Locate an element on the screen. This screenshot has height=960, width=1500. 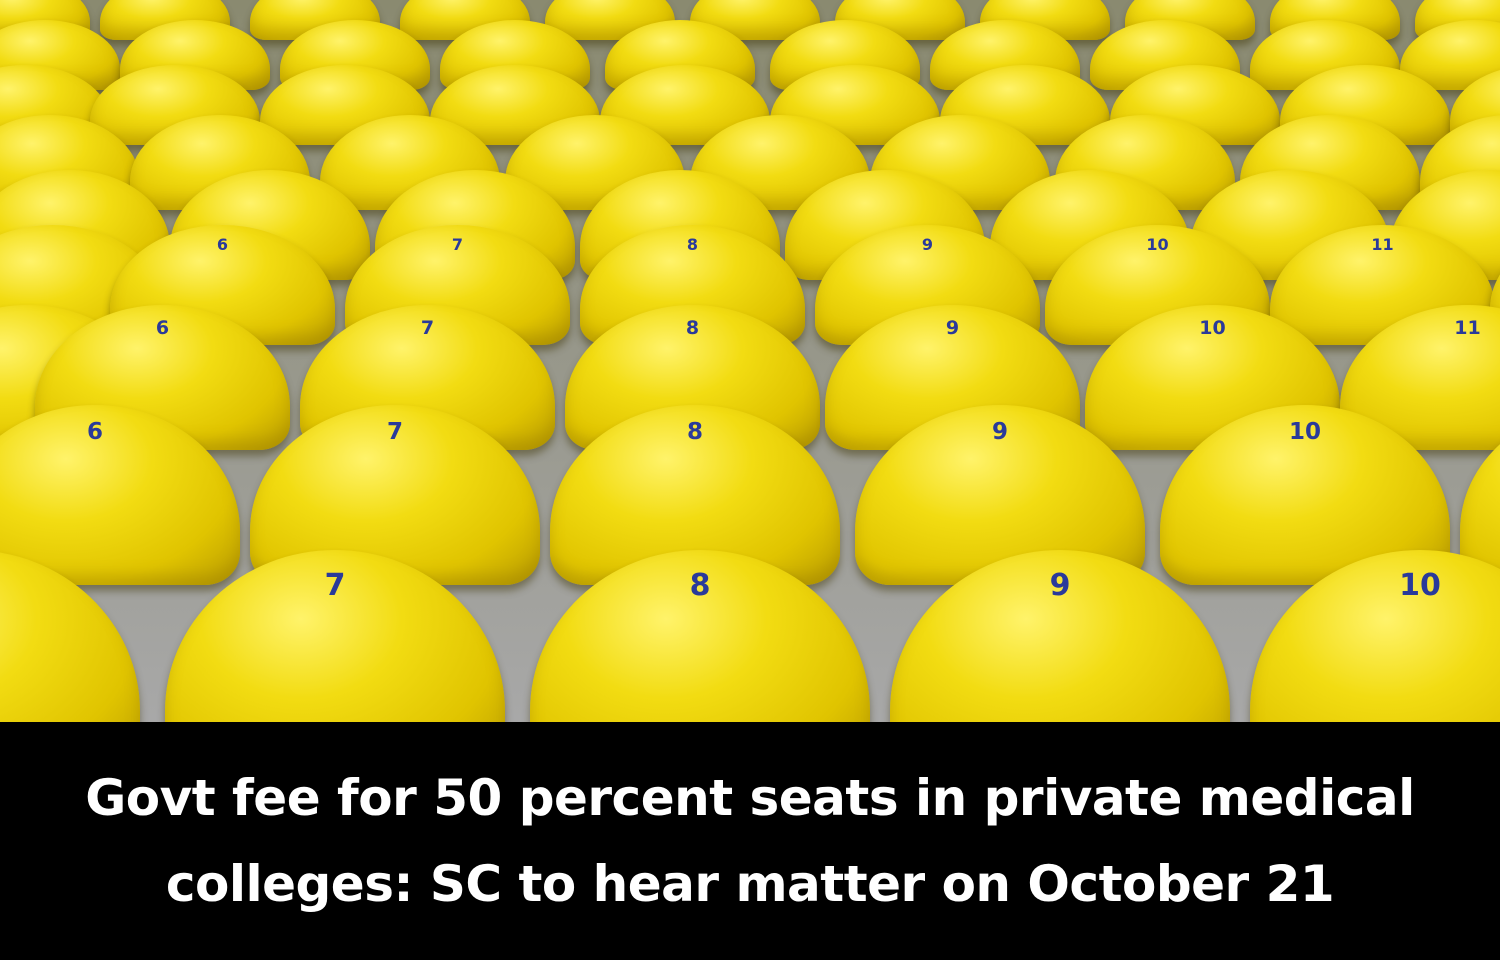
seat: 9 is located at coordinates (1060, 636).